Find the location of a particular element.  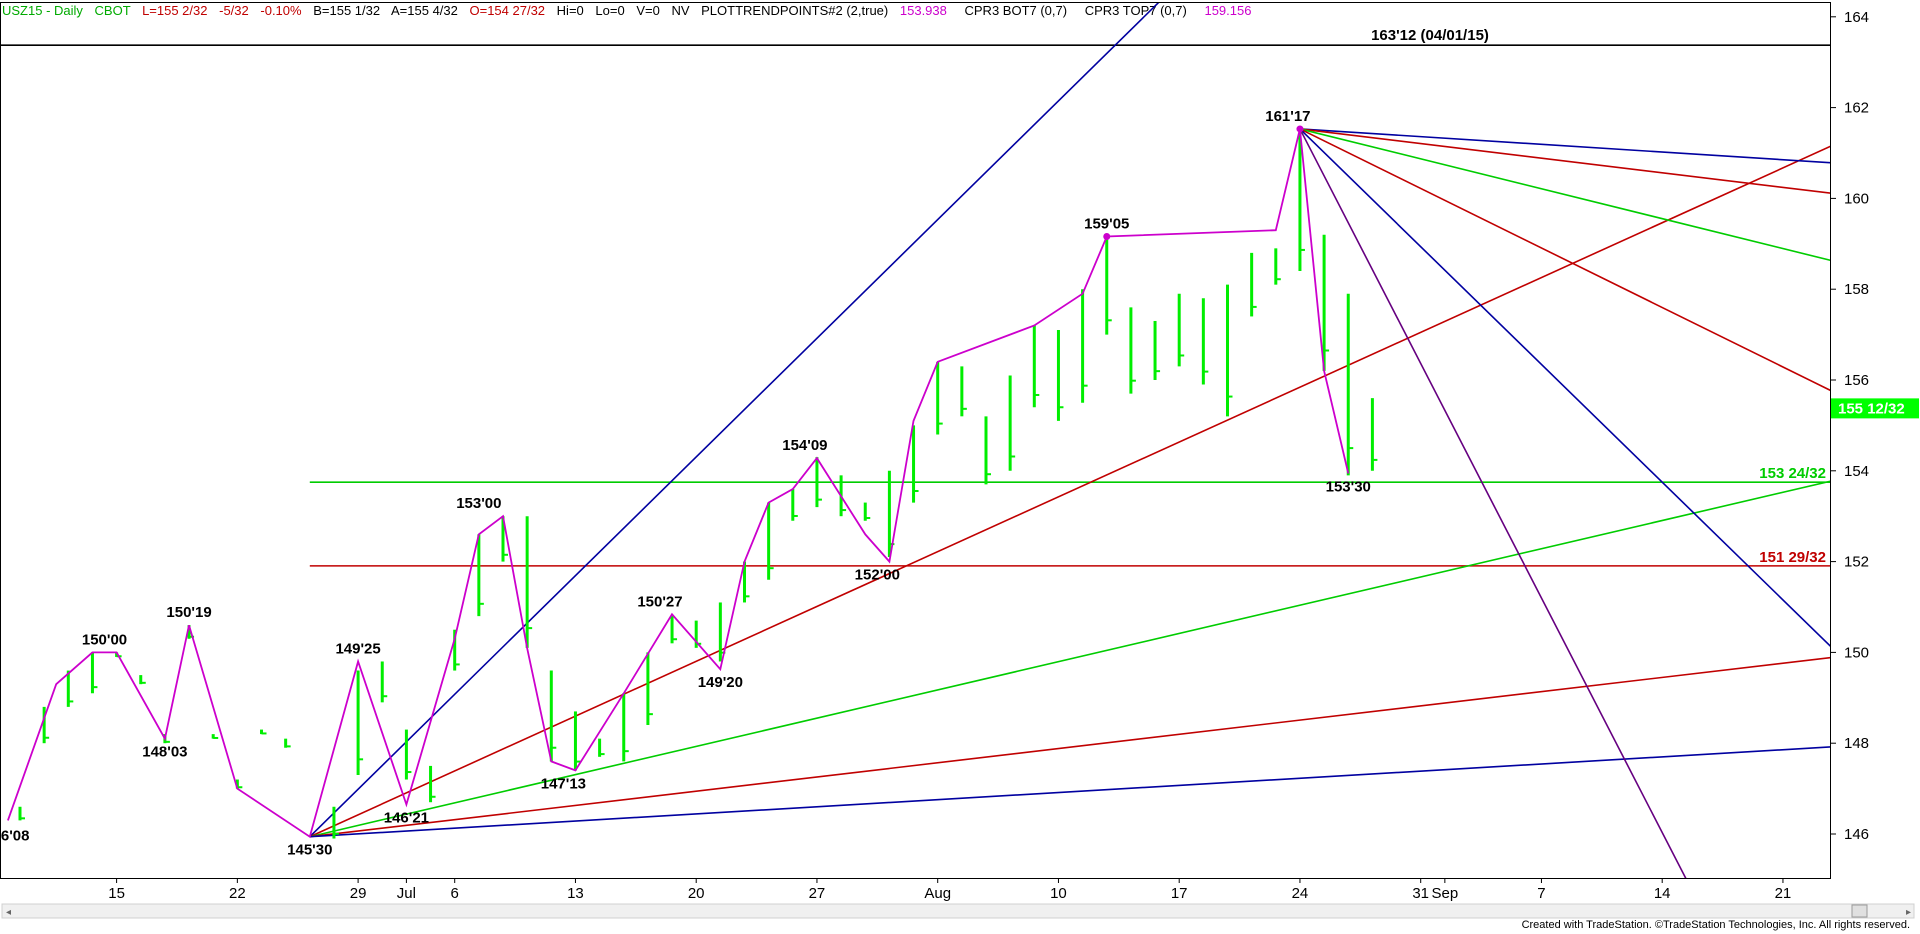

level-label-2: 151 29/32 is located at coordinates (1792, 557).